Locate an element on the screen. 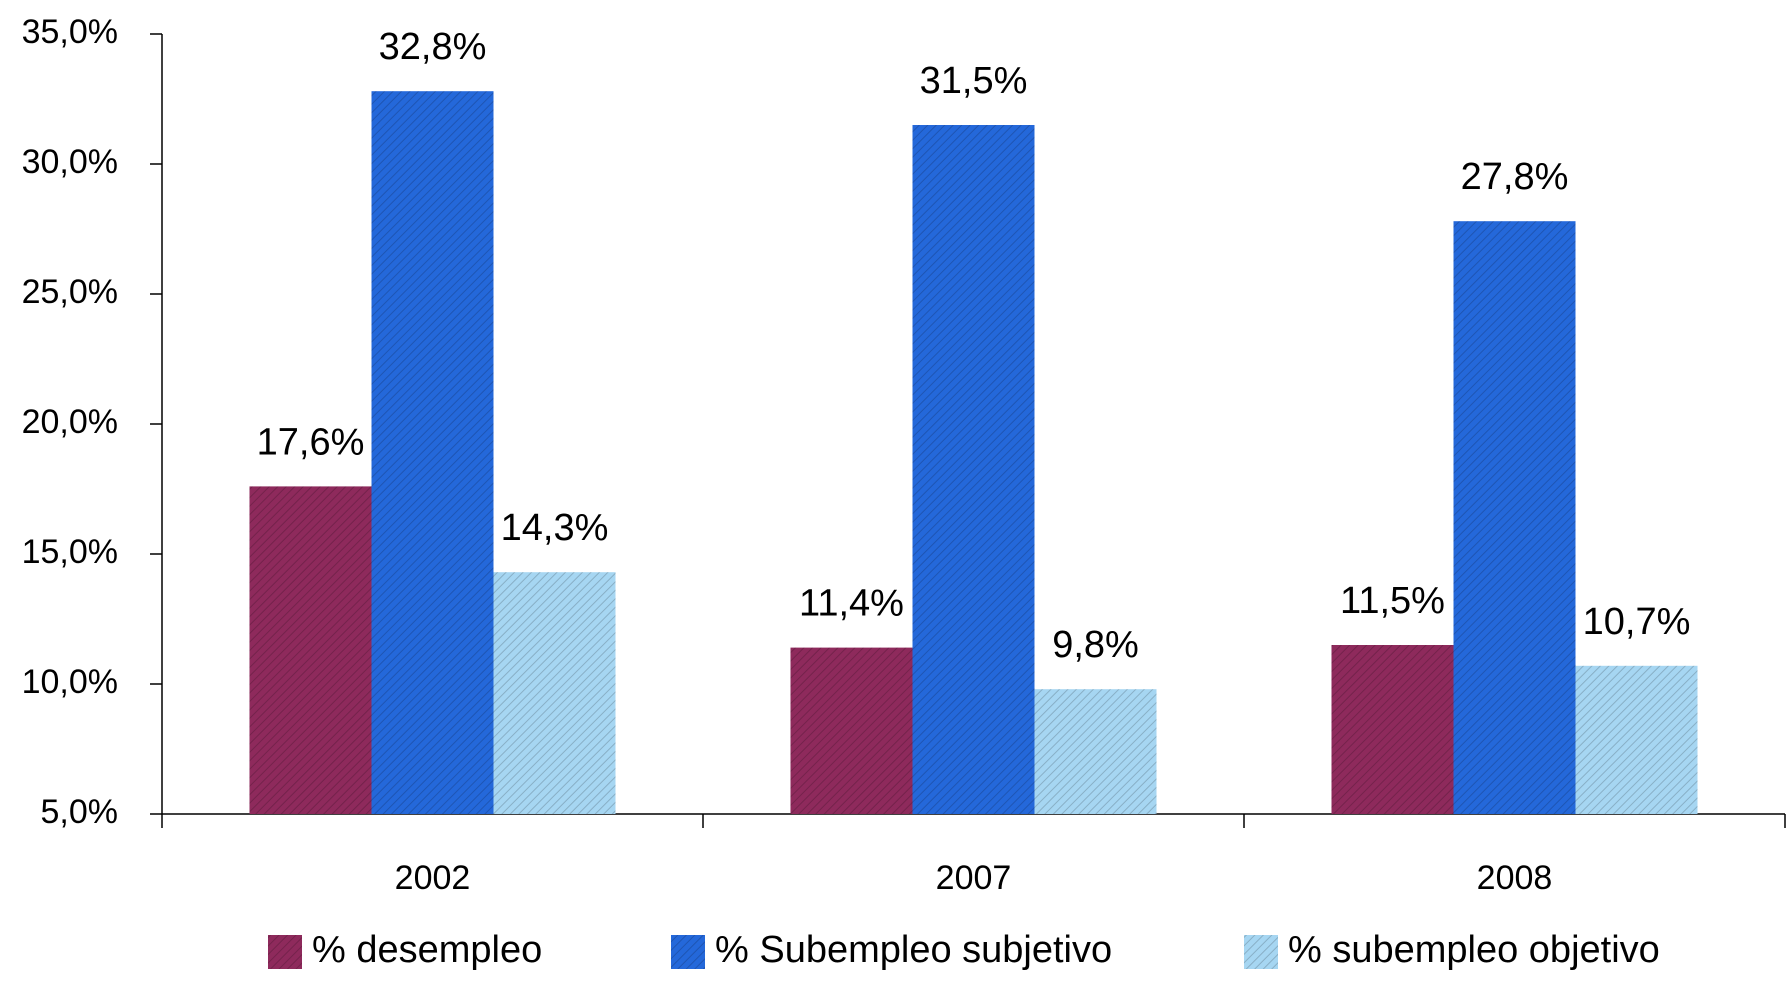 This screenshot has height=991, width=1789. y-tick-label: 30,0% is located at coordinates (70, 162).